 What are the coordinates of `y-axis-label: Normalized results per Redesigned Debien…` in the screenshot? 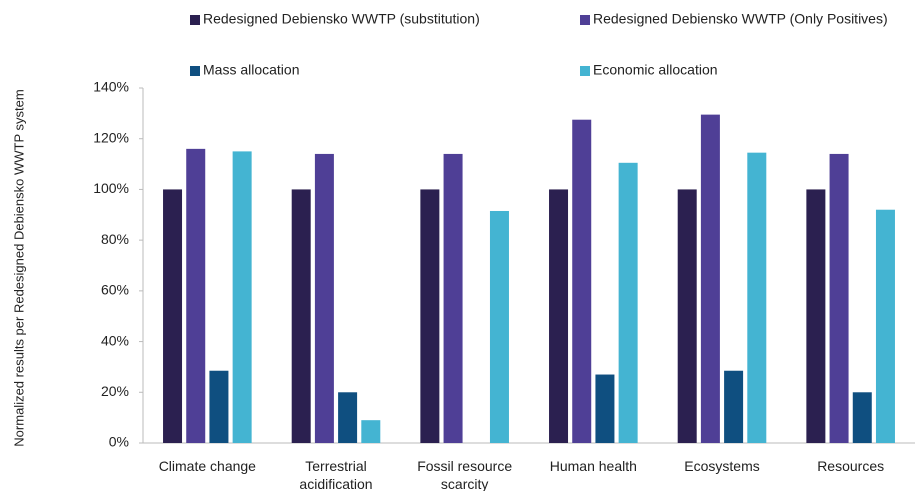 It's located at (18, 267).